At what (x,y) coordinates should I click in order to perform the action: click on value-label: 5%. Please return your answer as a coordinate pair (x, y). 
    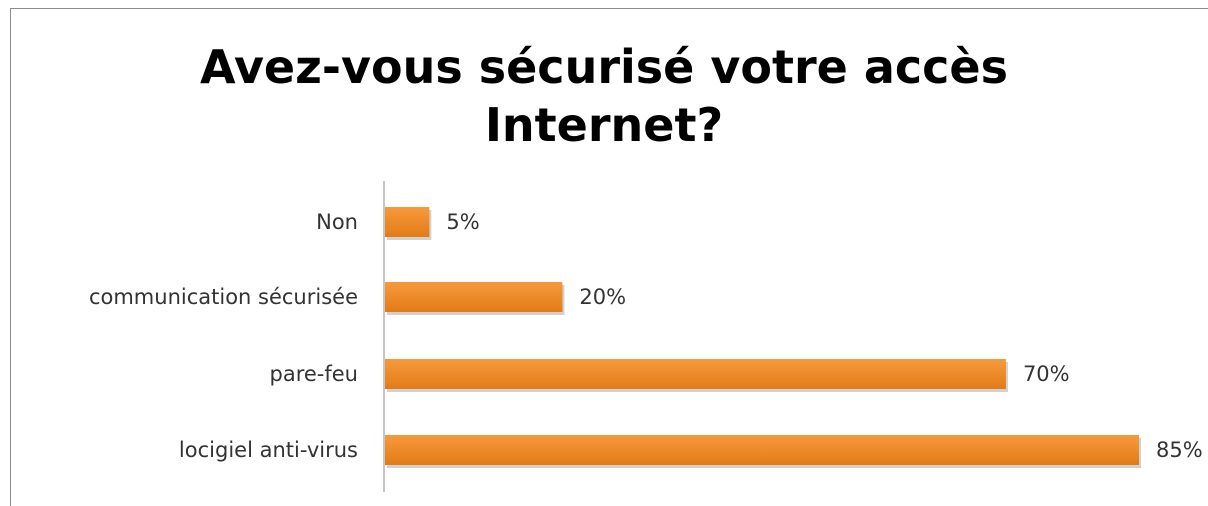
    Looking at the image, I should click on (462, 222).